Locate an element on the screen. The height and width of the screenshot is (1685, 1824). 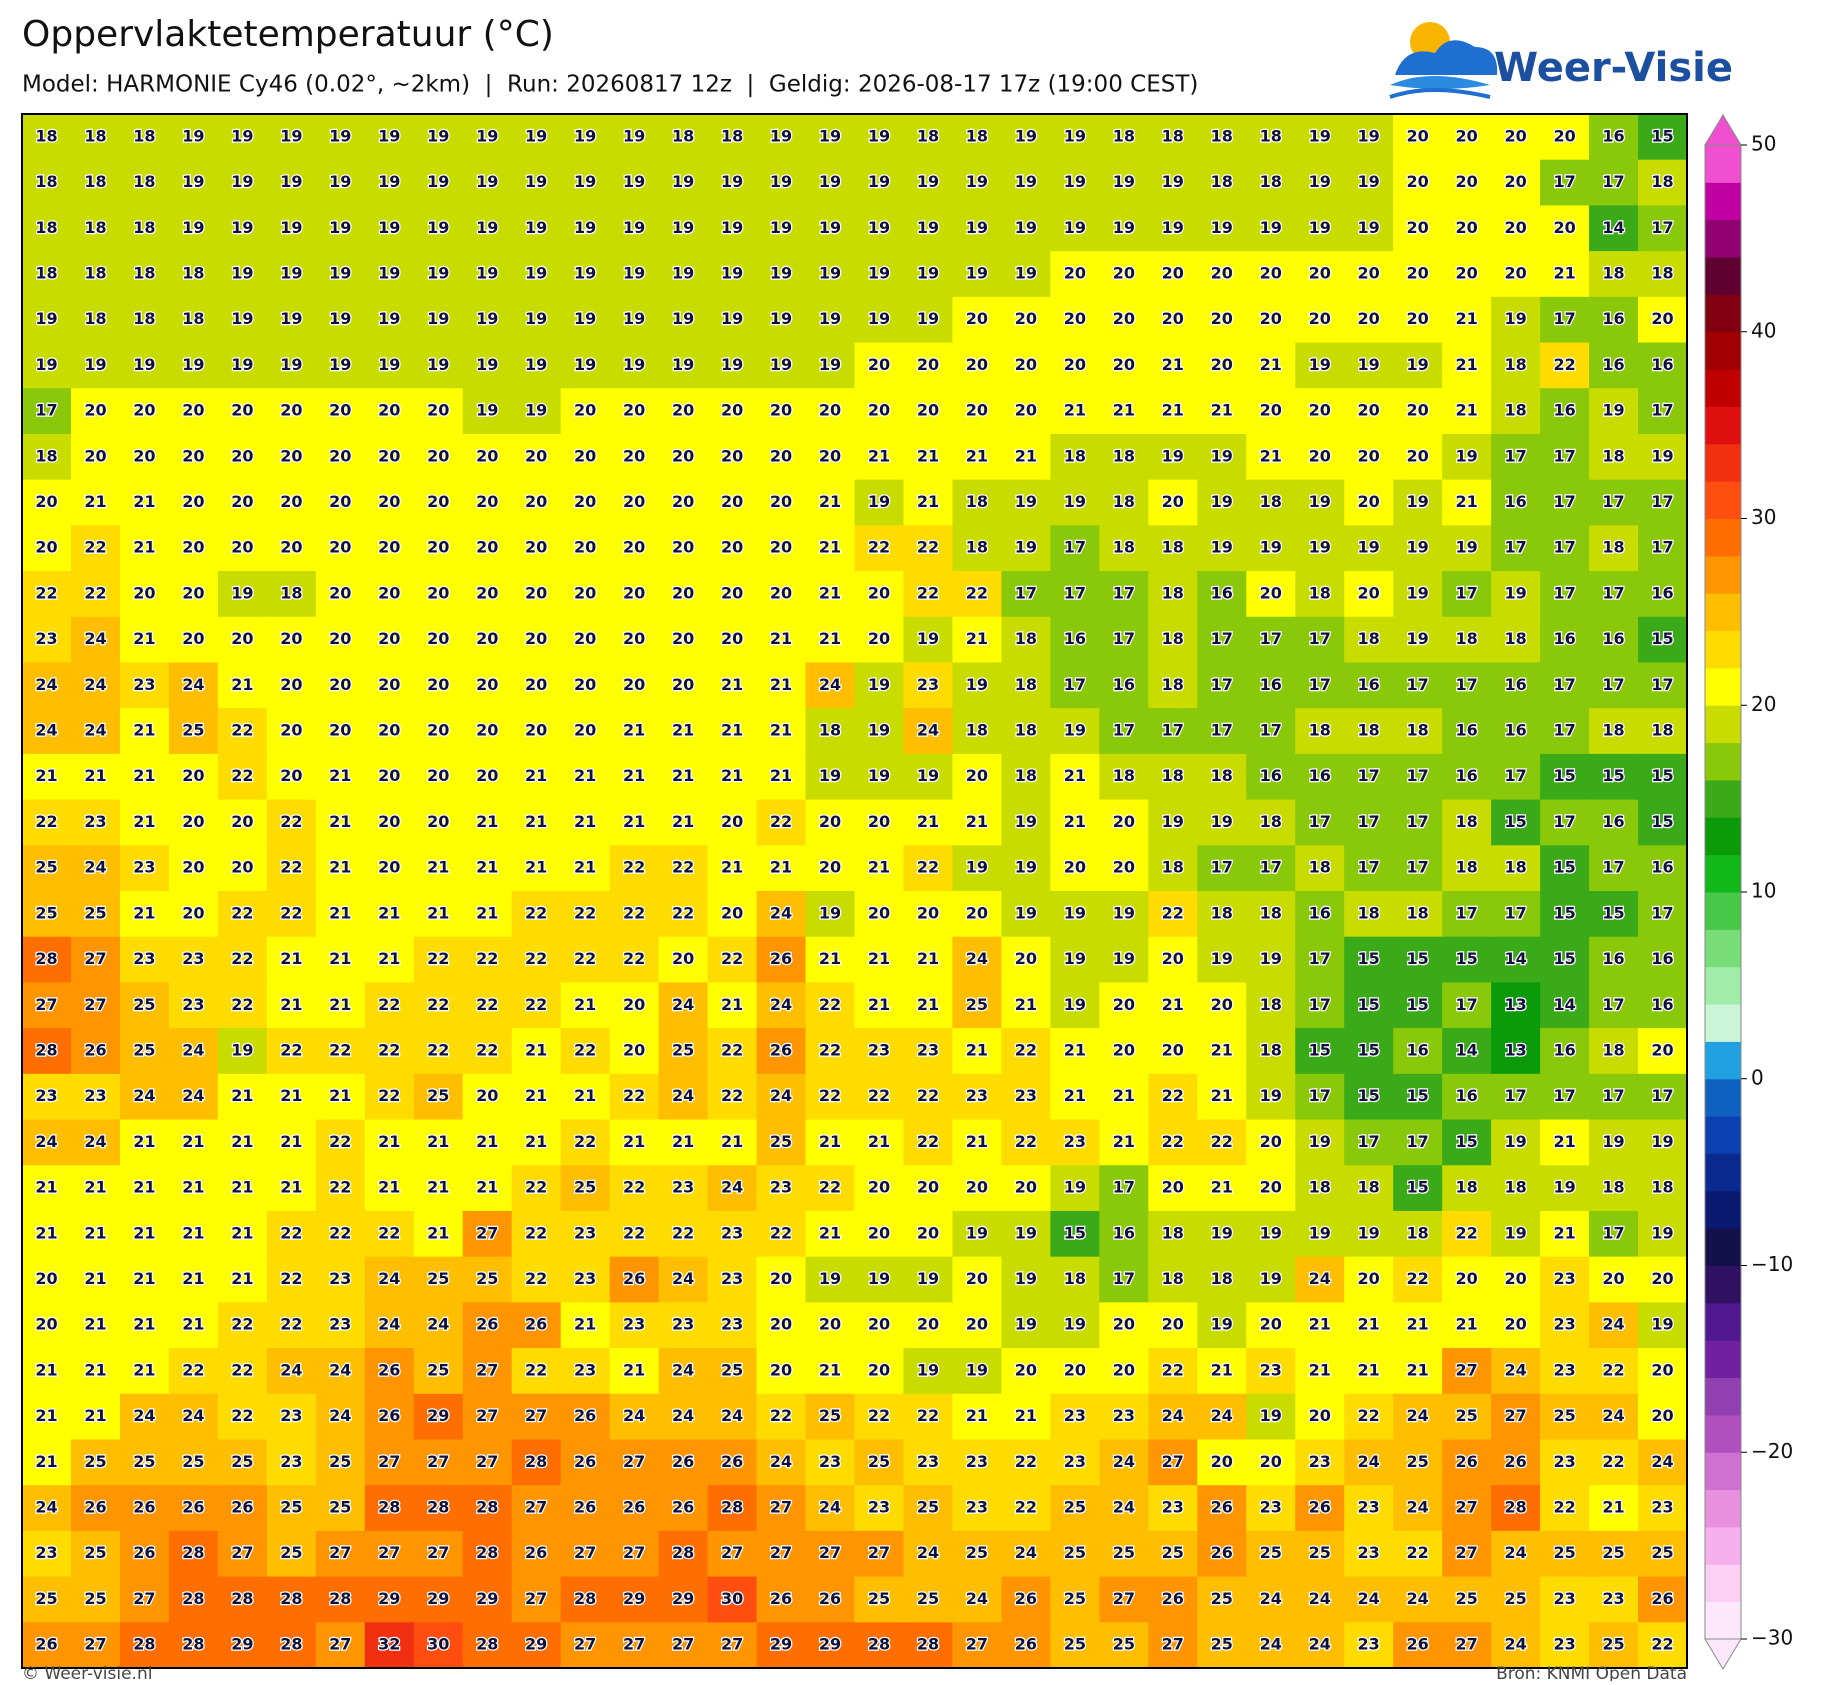
temperature-label: 14 is located at coordinates (1564, 1004).